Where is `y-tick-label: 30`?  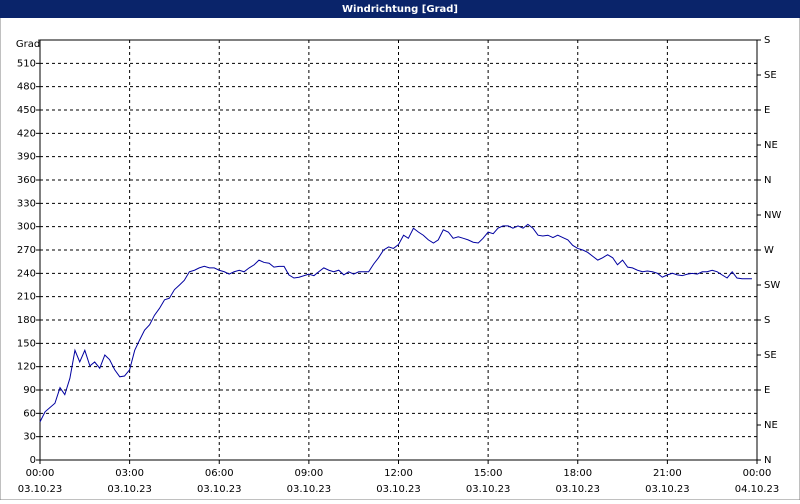
y-tick-label: 30 is located at coordinates (29, 437).